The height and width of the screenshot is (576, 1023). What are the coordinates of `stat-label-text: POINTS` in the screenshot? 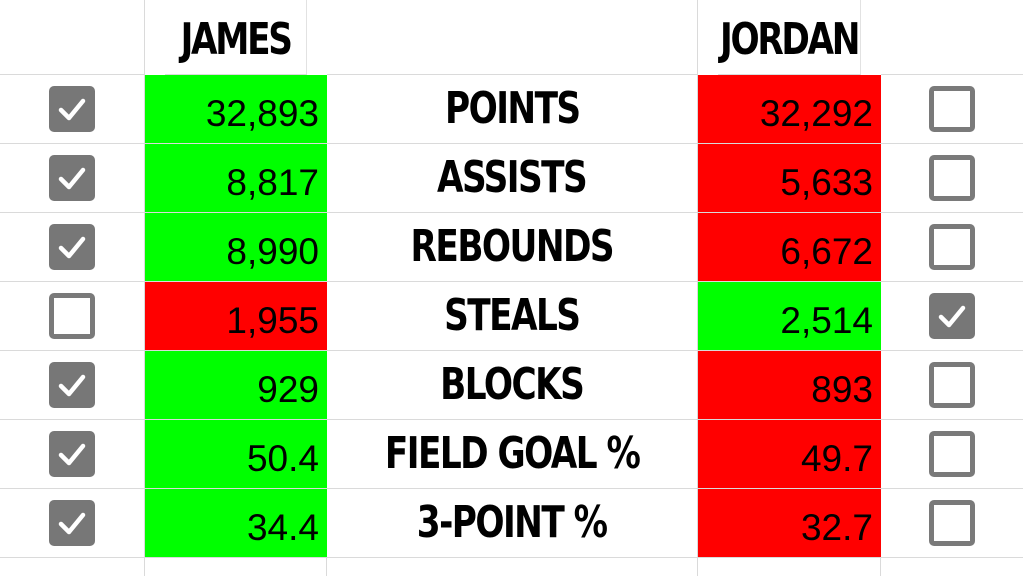 It's located at (512, 108).